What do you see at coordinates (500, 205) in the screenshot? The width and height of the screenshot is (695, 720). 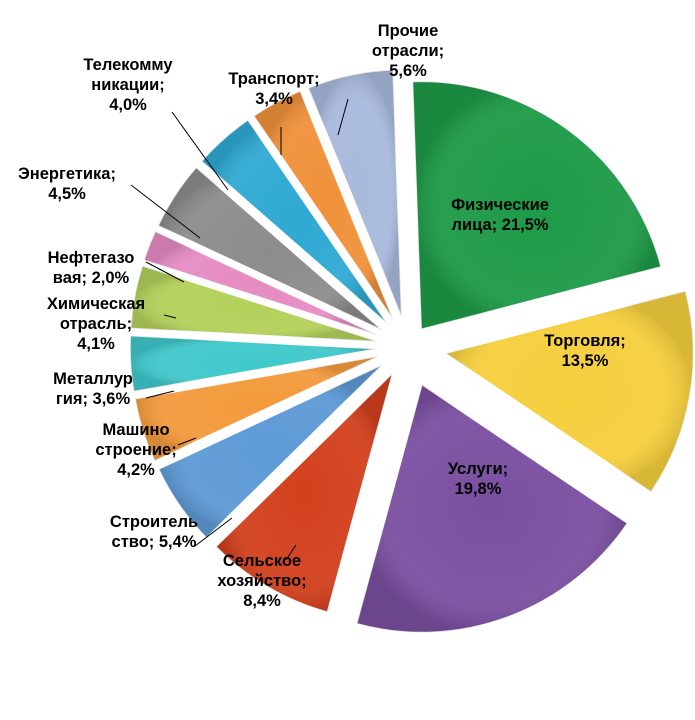 I see `slice-label-line: Физические` at bounding box center [500, 205].